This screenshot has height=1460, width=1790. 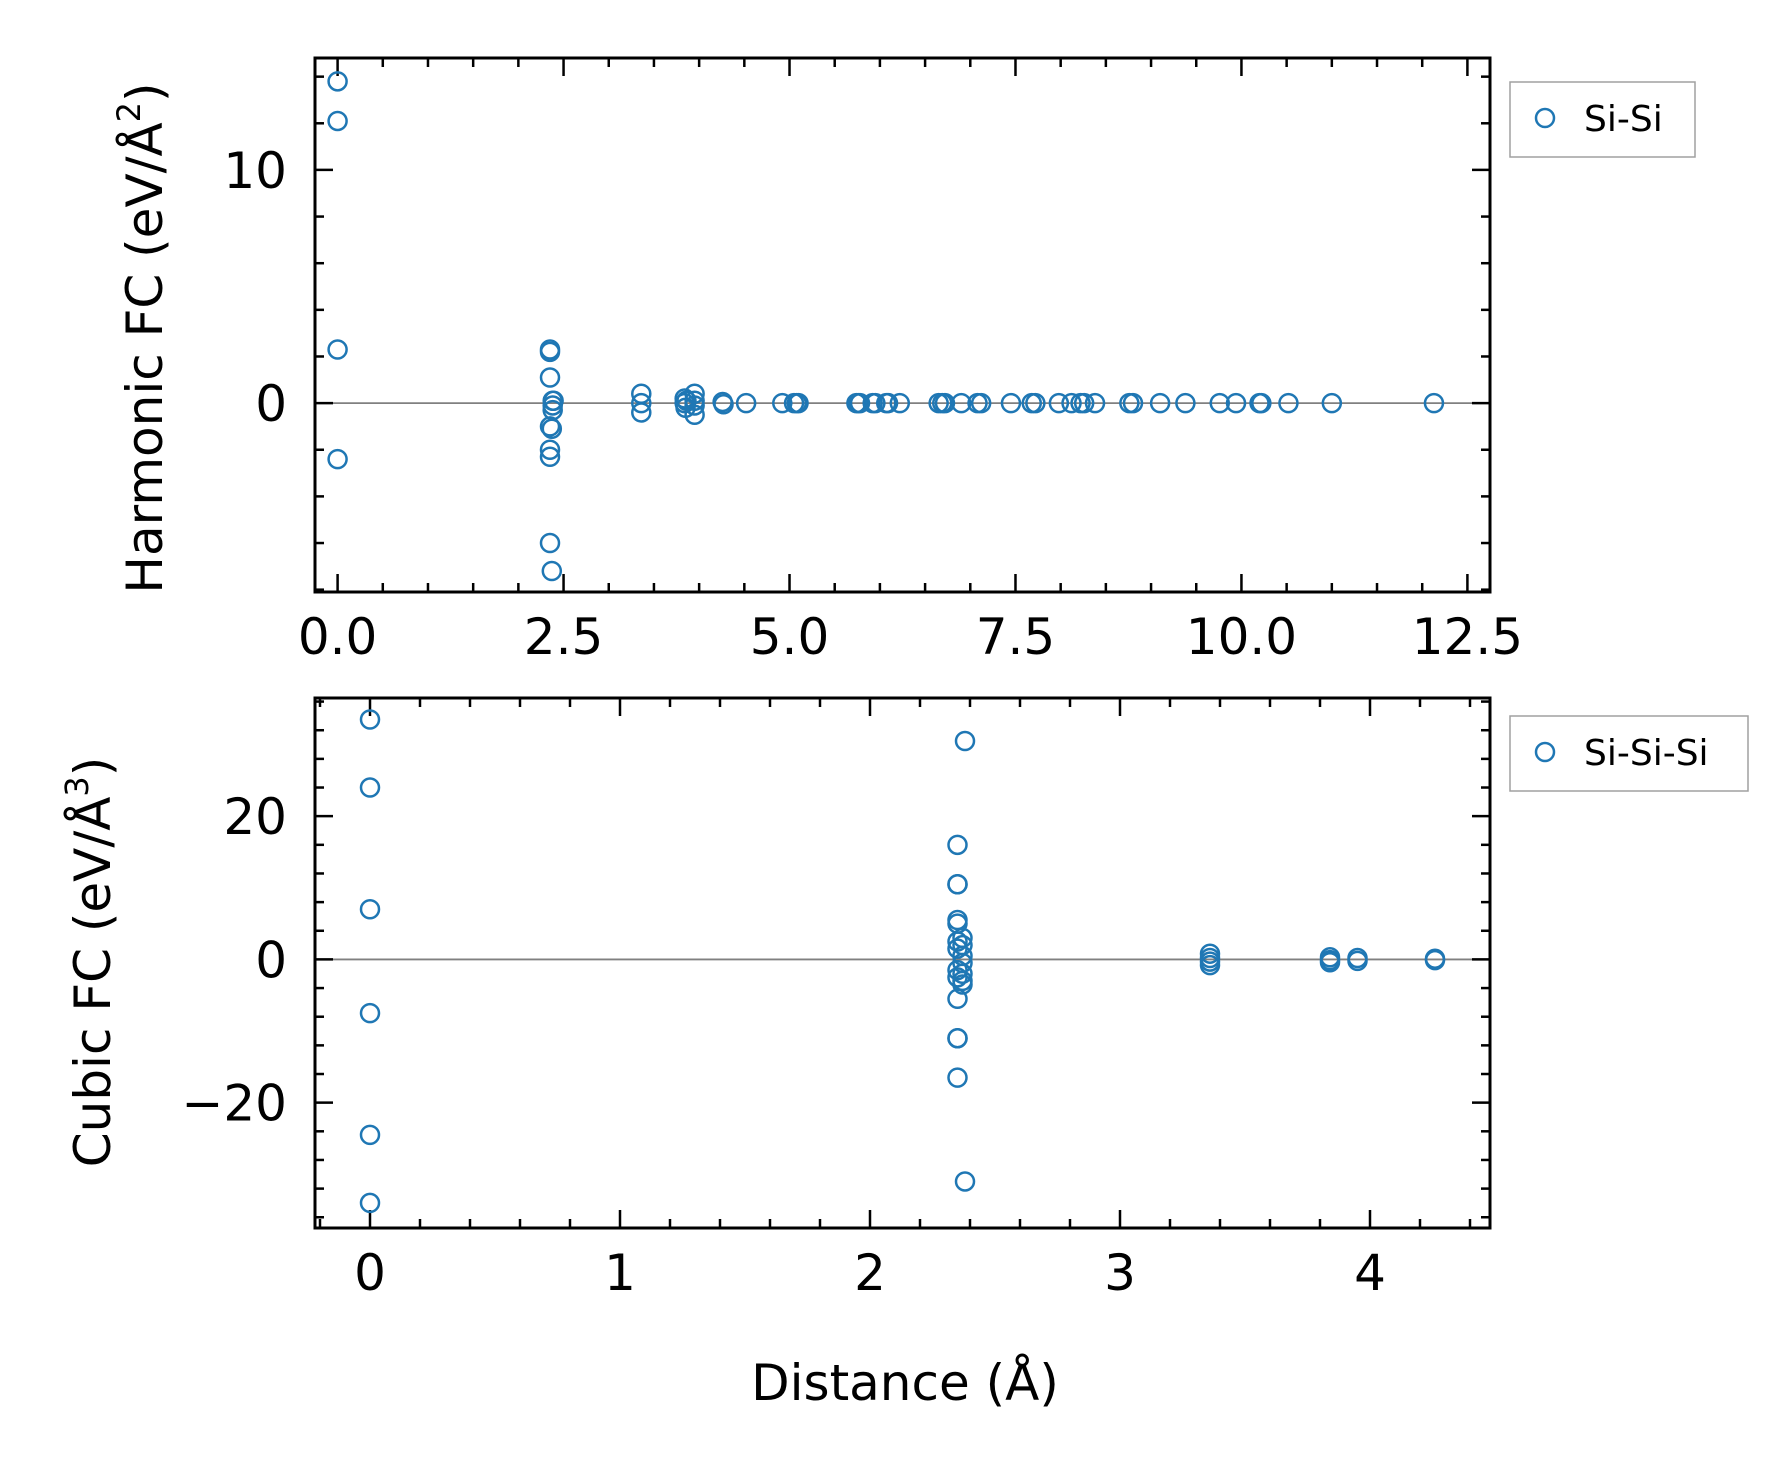 What do you see at coordinates (1016, 637) in the screenshot?
I see `harmonic-x-tick-label: 7.5` at bounding box center [1016, 637].